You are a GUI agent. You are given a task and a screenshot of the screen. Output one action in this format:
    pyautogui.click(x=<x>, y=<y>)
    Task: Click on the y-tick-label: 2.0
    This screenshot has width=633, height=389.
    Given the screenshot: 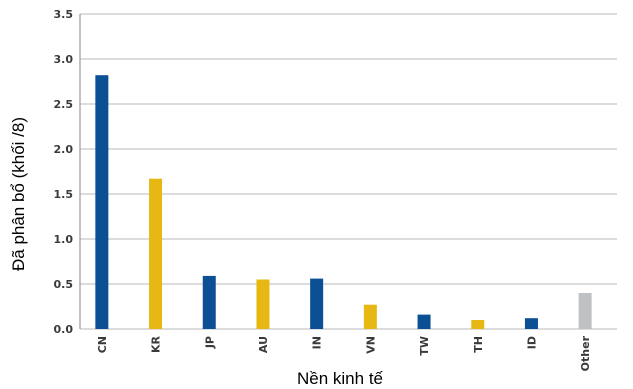 What is the action you would take?
    pyautogui.click(x=64, y=149)
    